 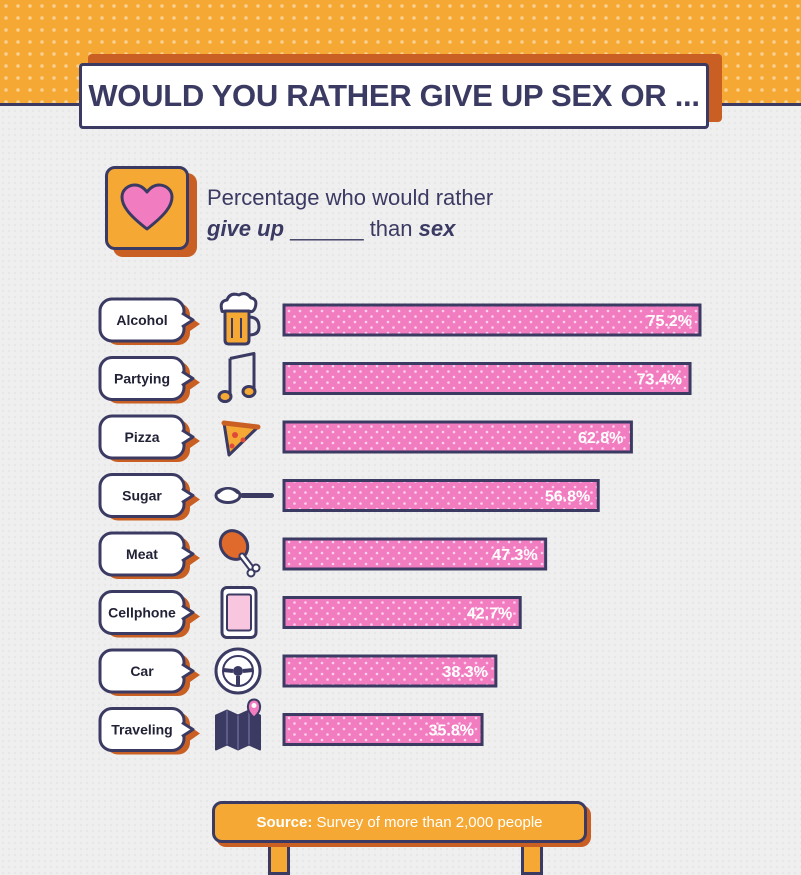 What do you see at coordinates (669, 321) in the screenshot?
I see `bar-value-label: 75.2%` at bounding box center [669, 321].